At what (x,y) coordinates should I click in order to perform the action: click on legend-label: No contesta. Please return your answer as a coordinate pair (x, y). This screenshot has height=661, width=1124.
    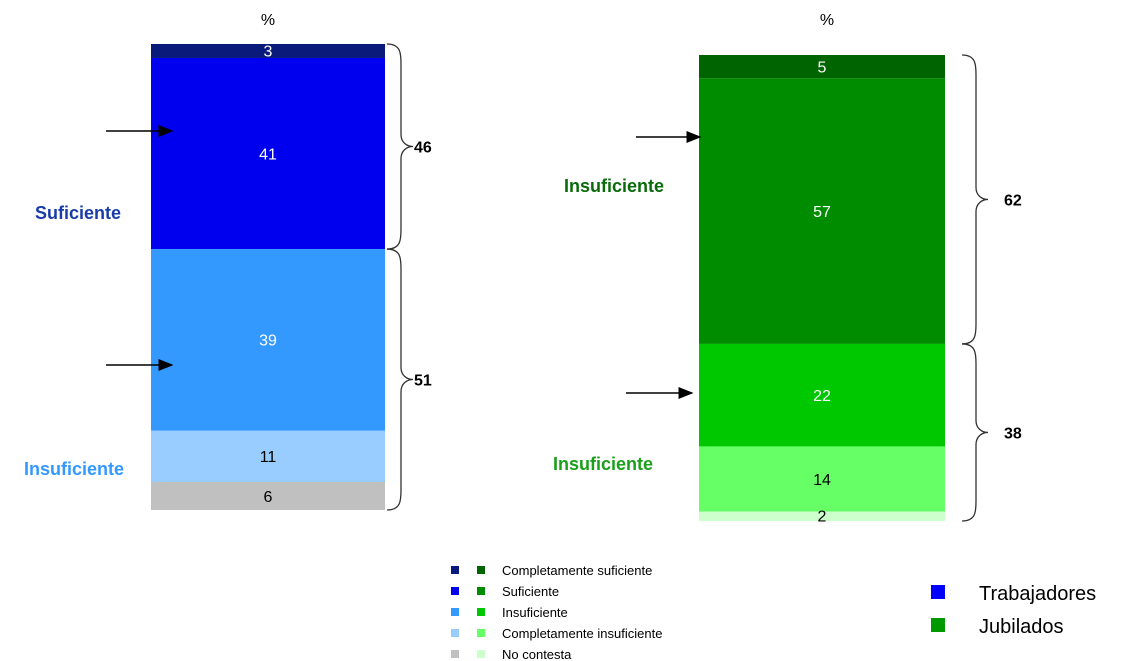
    Looking at the image, I should click on (537, 654).